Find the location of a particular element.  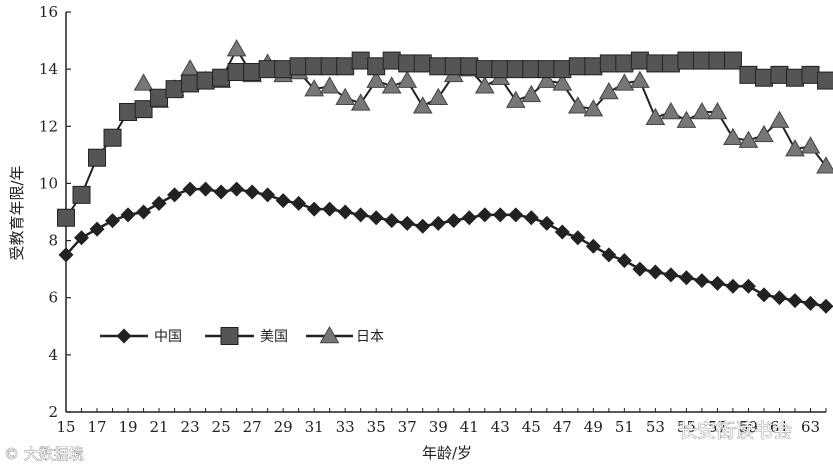

x-tick-label: 39 is located at coordinates (438, 427).